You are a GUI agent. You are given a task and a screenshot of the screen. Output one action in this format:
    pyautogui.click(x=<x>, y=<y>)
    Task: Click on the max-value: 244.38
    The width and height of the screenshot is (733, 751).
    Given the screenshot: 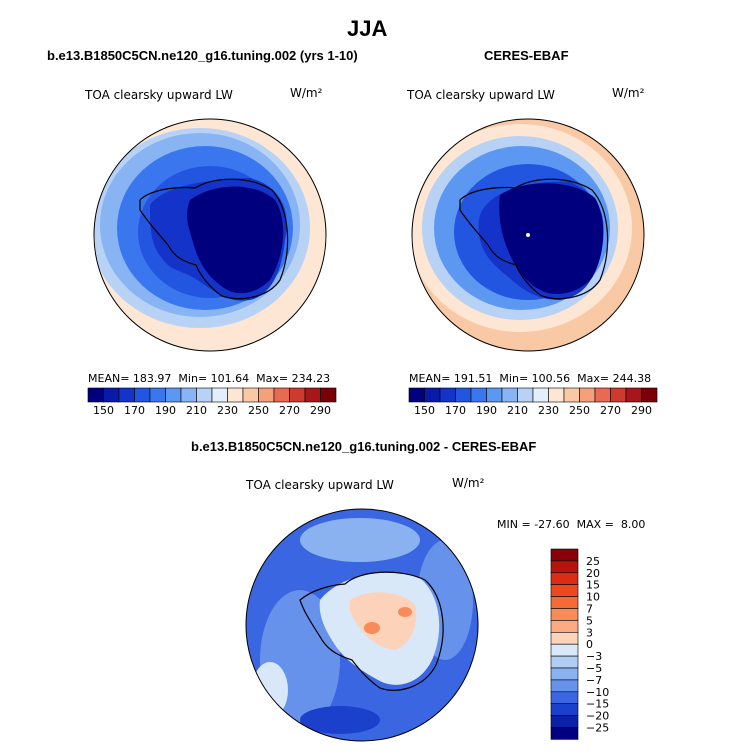 What is the action you would take?
    pyautogui.click(x=632, y=378)
    